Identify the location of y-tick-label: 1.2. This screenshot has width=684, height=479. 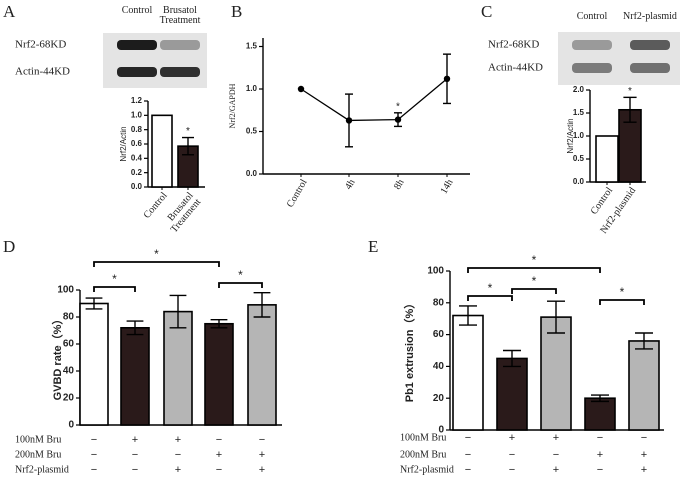
(137, 100).